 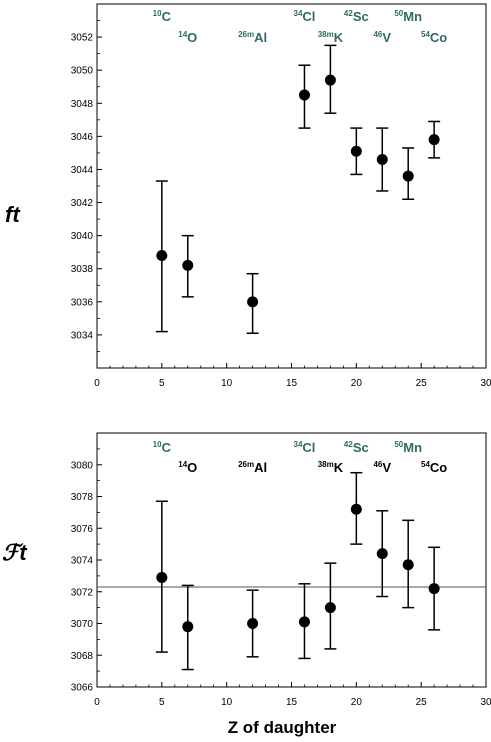 What do you see at coordinates (82, 71) in the screenshot?
I see `y-tick-label-top: 3050` at bounding box center [82, 71].